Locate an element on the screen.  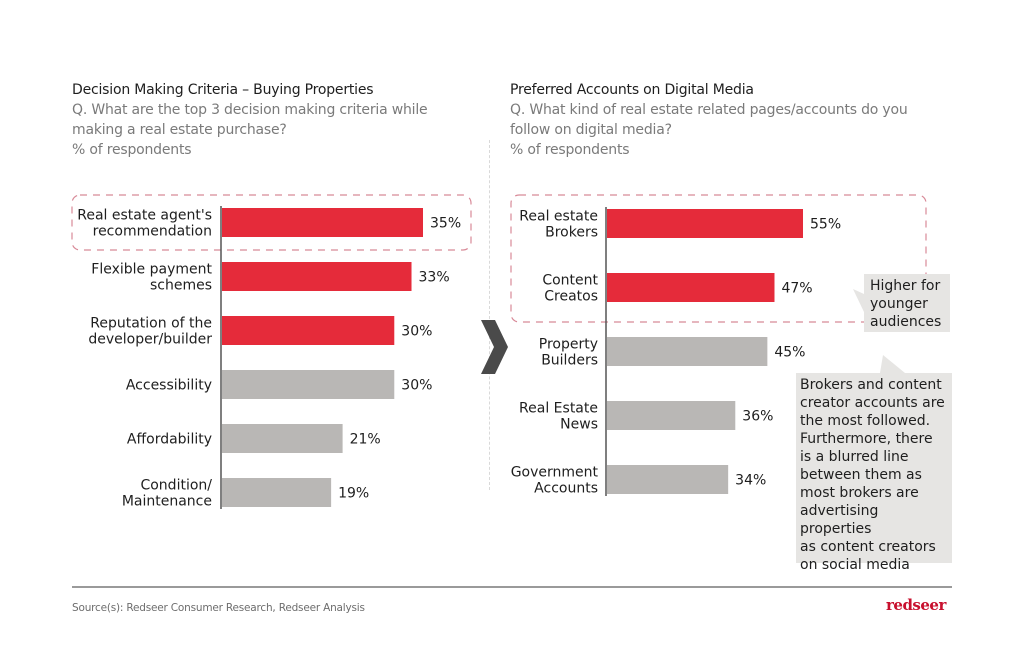
footer-divider is located at coordinates (512, 587).